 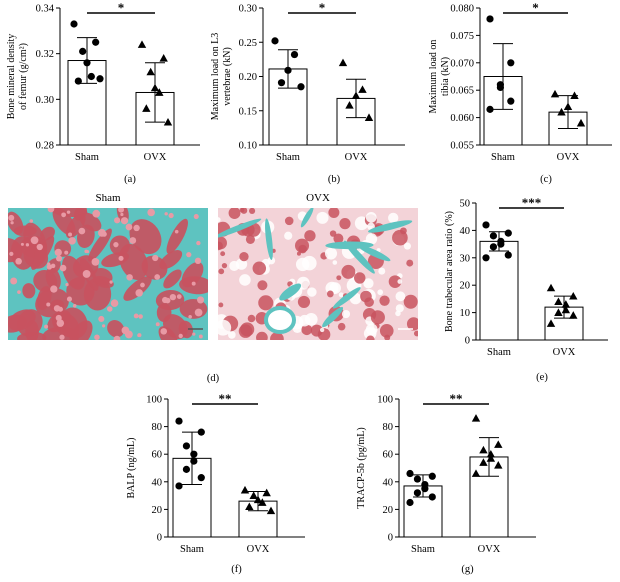 What do you see at coordinates (462, 9) in the screenshot?
I see `y-tick-label: 0.080` at bounding box center [462, 9].